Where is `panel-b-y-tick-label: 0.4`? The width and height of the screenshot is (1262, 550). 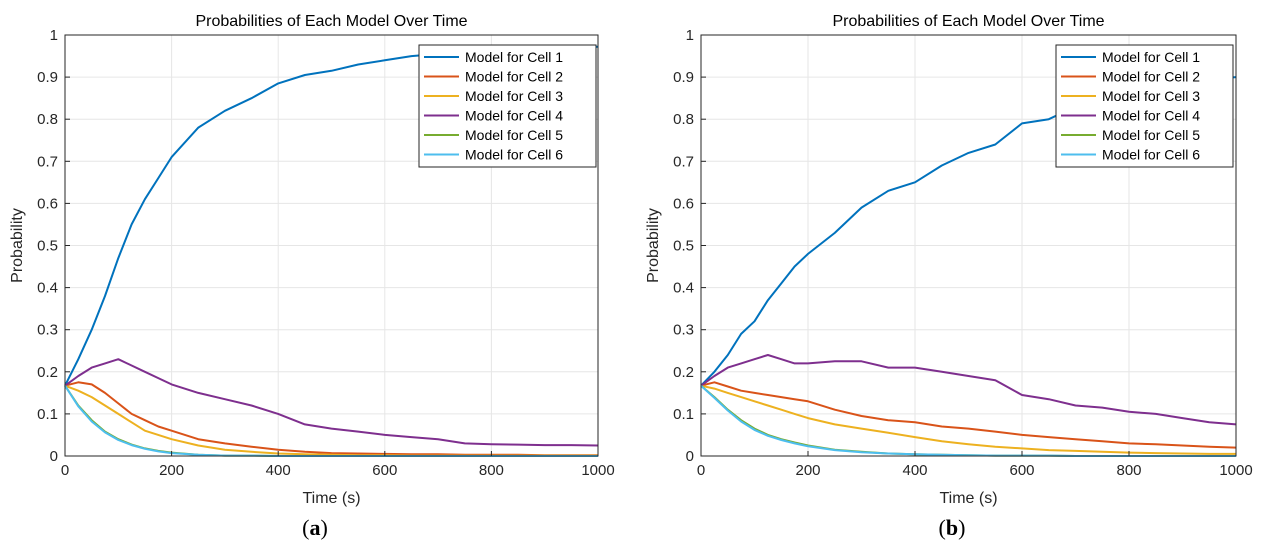 panel-b-y-tick-label: 0.4 is located at coordinates (683, 288).